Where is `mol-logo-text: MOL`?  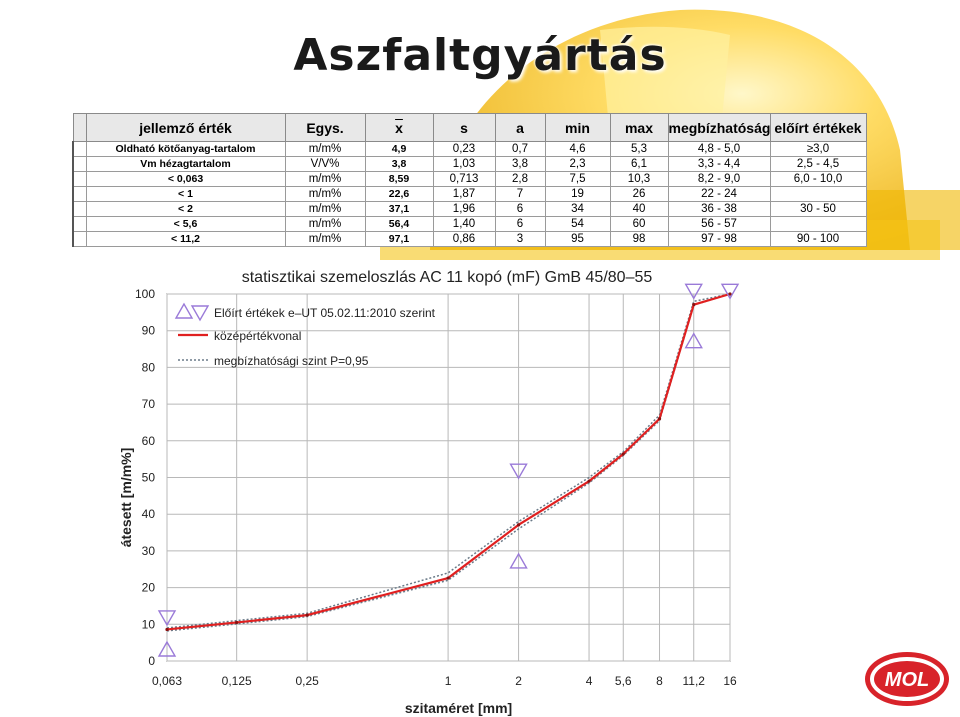
mol-logo-text: MOL is located at coordinates (907, 680).